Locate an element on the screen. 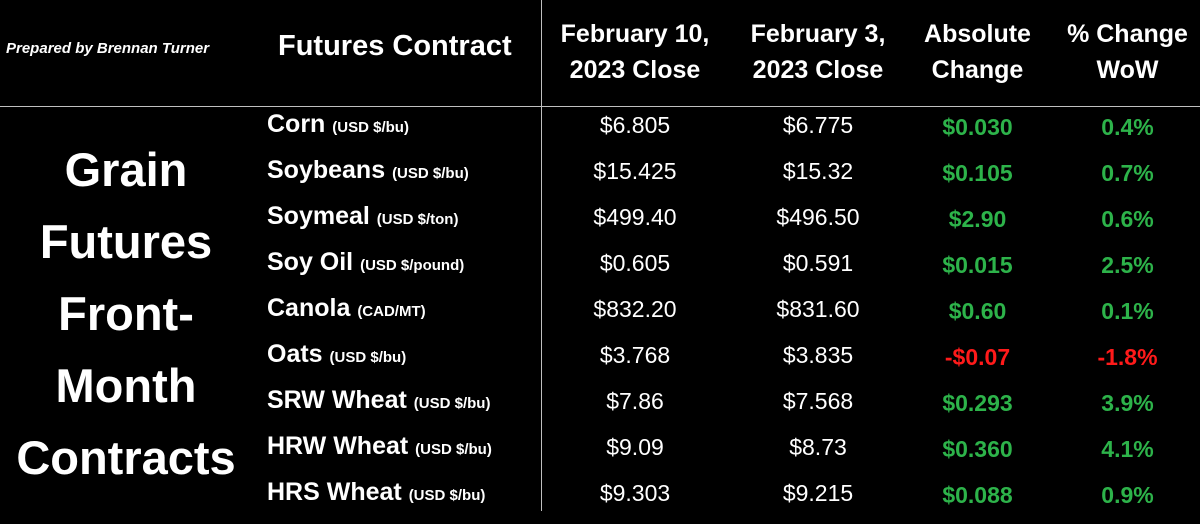  contract-name: HRW Wheat (USD $/bu) is located at coordinates (379, 446).